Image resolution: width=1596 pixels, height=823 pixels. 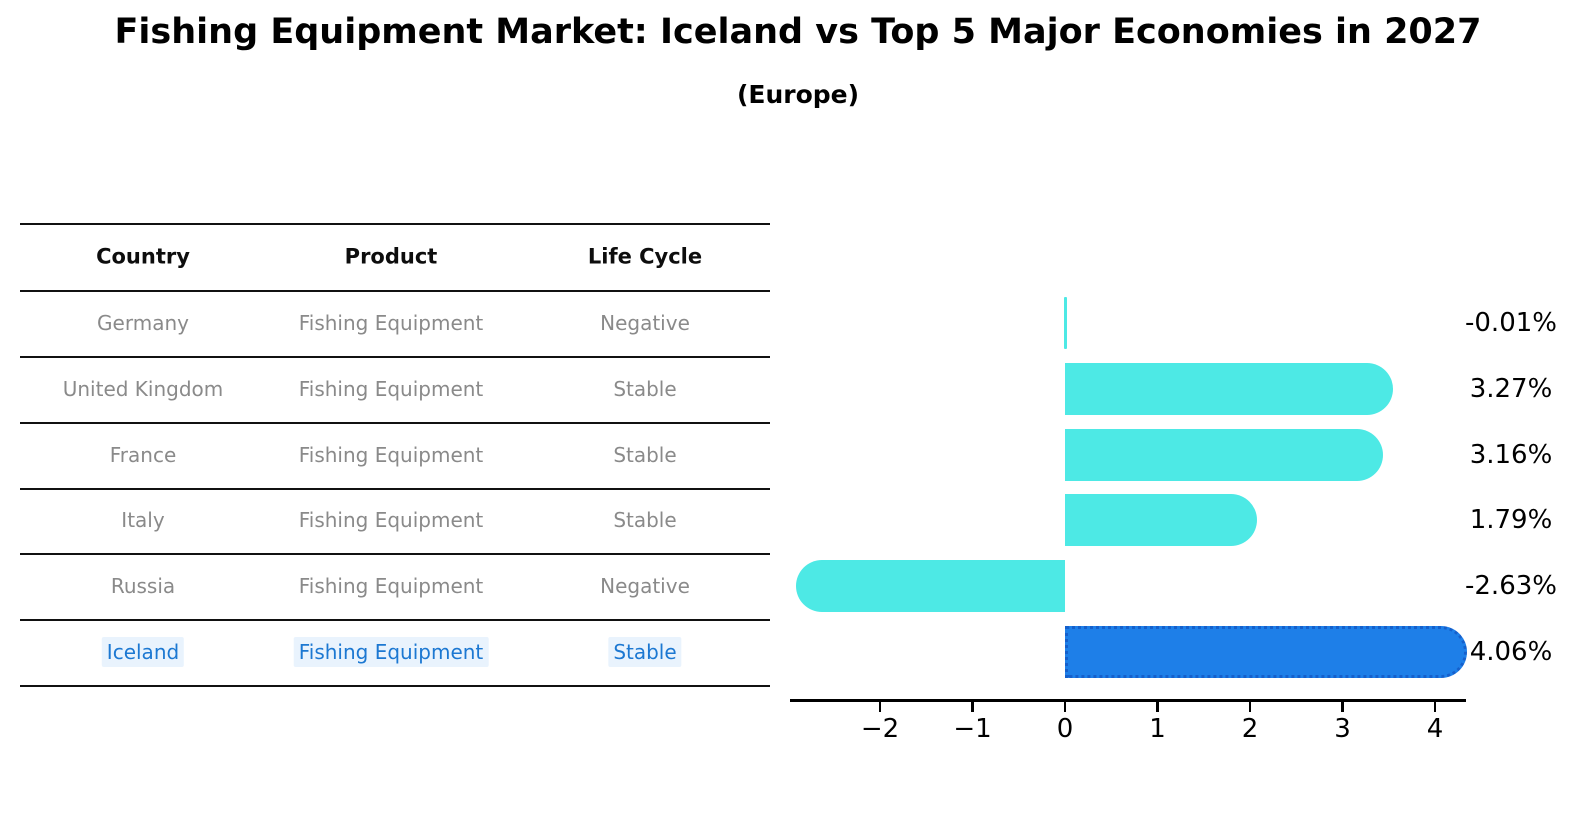 I want to click on bar-iceland, so click(x=1266, y=652).